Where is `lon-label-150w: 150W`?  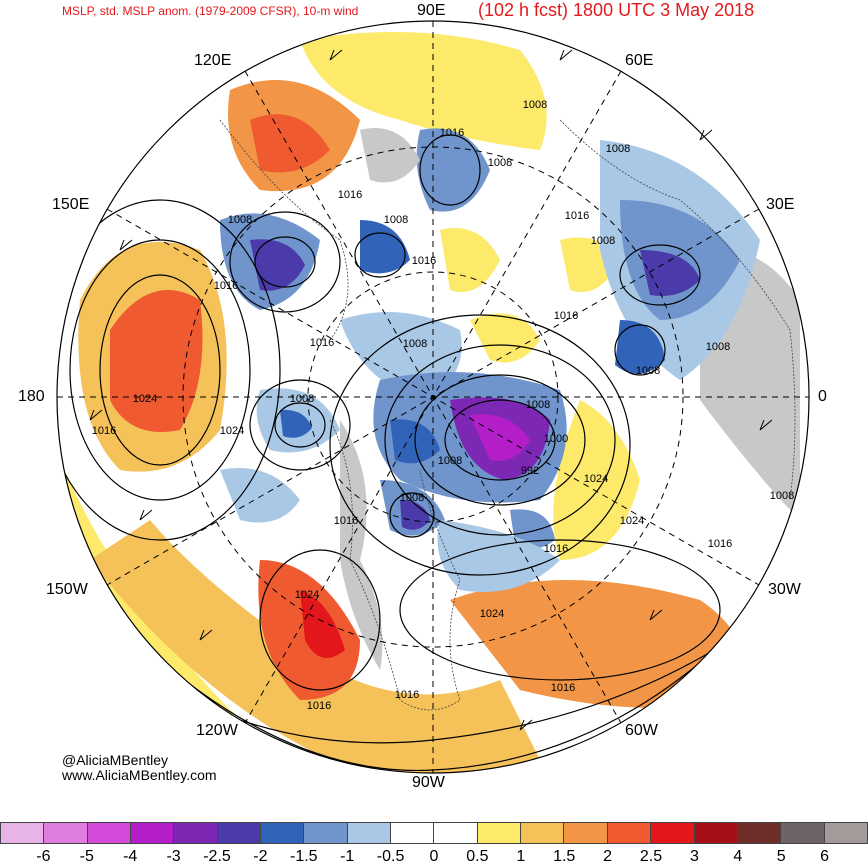 lon-label-150w: 150W is located at coordinates (67, 589).